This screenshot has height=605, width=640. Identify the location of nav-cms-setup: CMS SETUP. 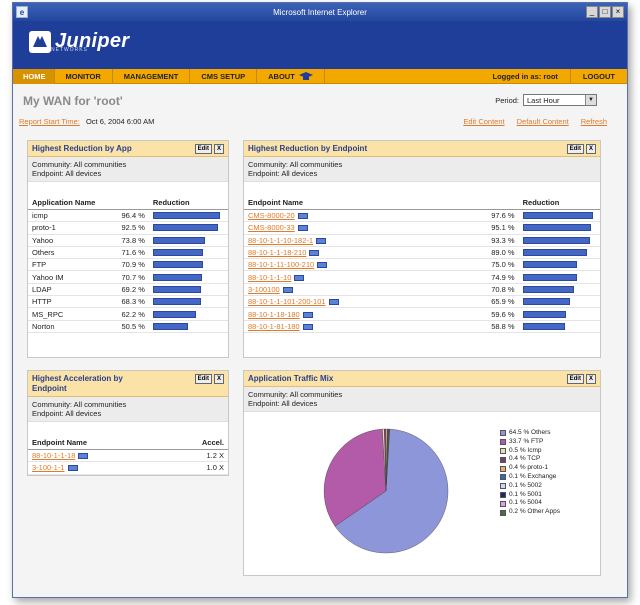
(224, 76).